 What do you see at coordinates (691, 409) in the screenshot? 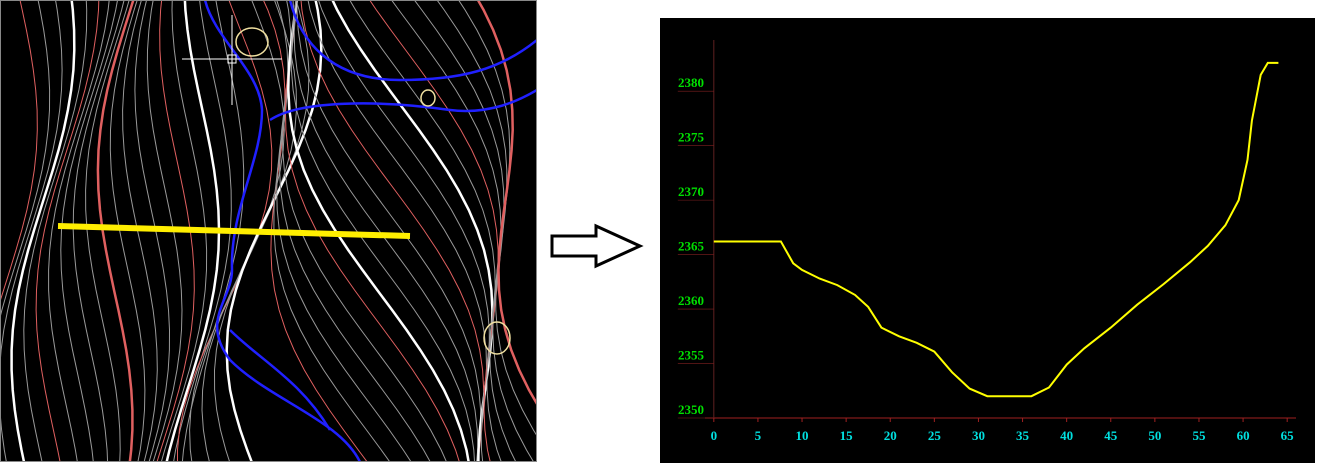
I see `y-tick-label: 2350` at bounding box center [691, 409].